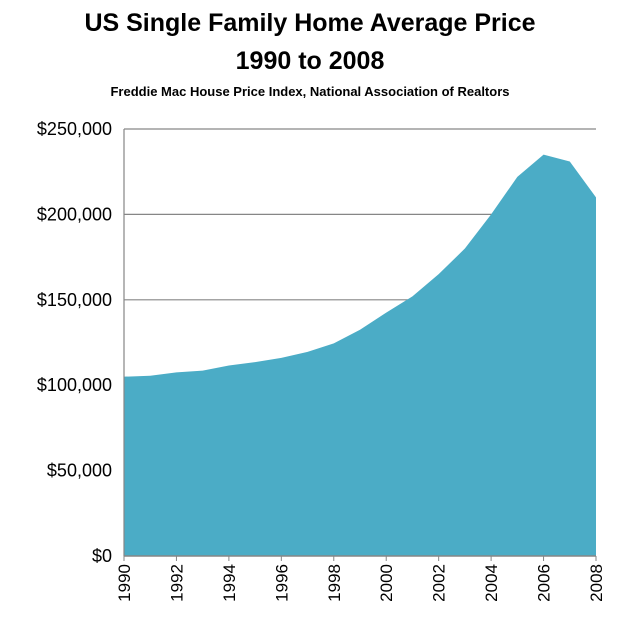 The width and height of the screenshot is (620, 633). I want to click on y-tick-label: $150,000, so click(74, 300).